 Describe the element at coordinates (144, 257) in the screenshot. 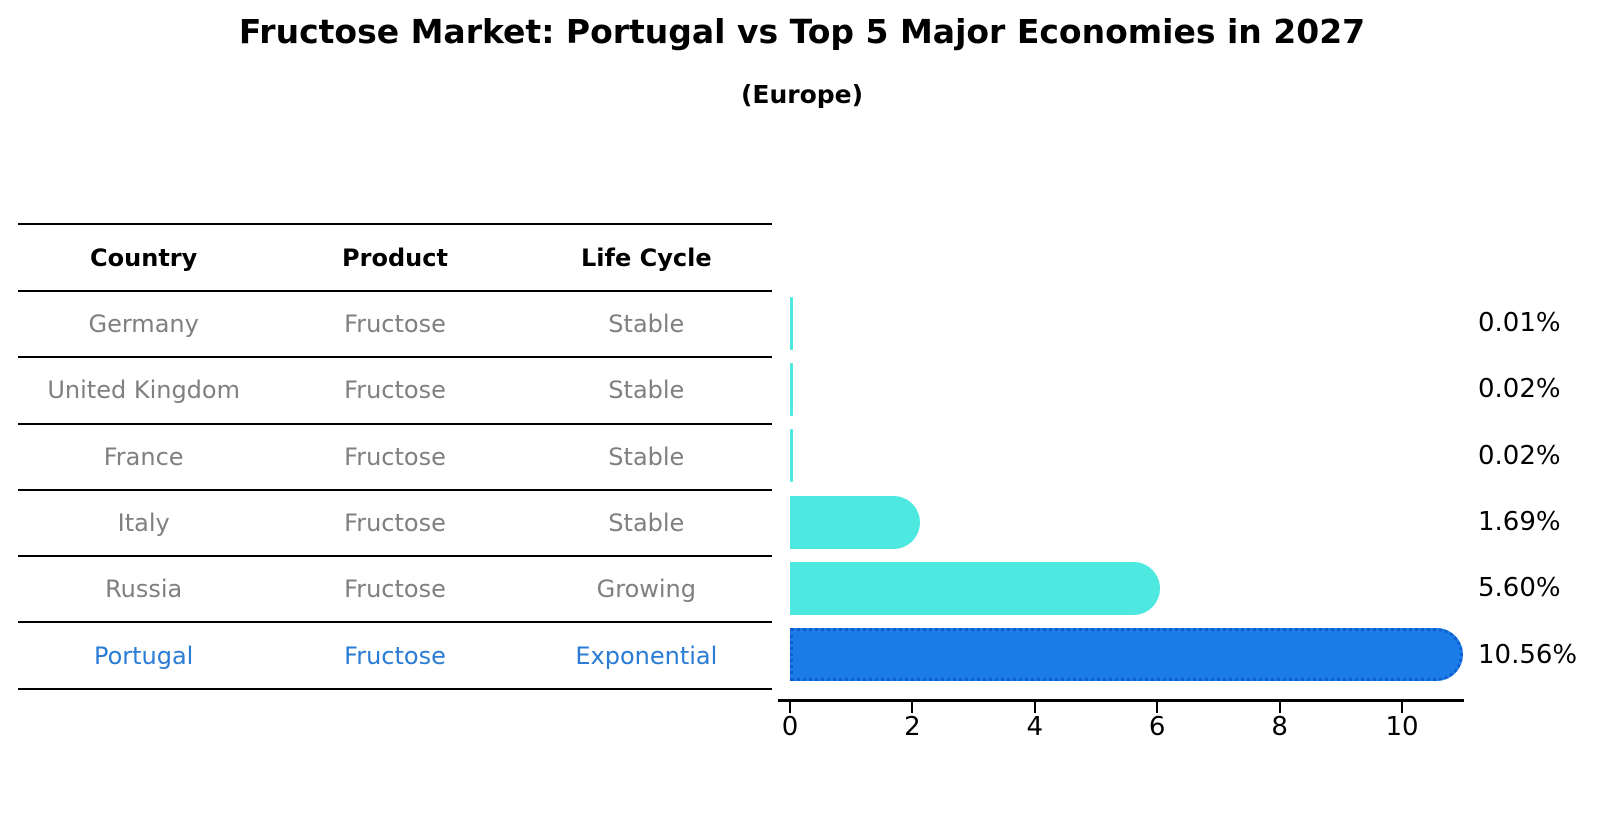

I see `column-header-country: Country` at that location.